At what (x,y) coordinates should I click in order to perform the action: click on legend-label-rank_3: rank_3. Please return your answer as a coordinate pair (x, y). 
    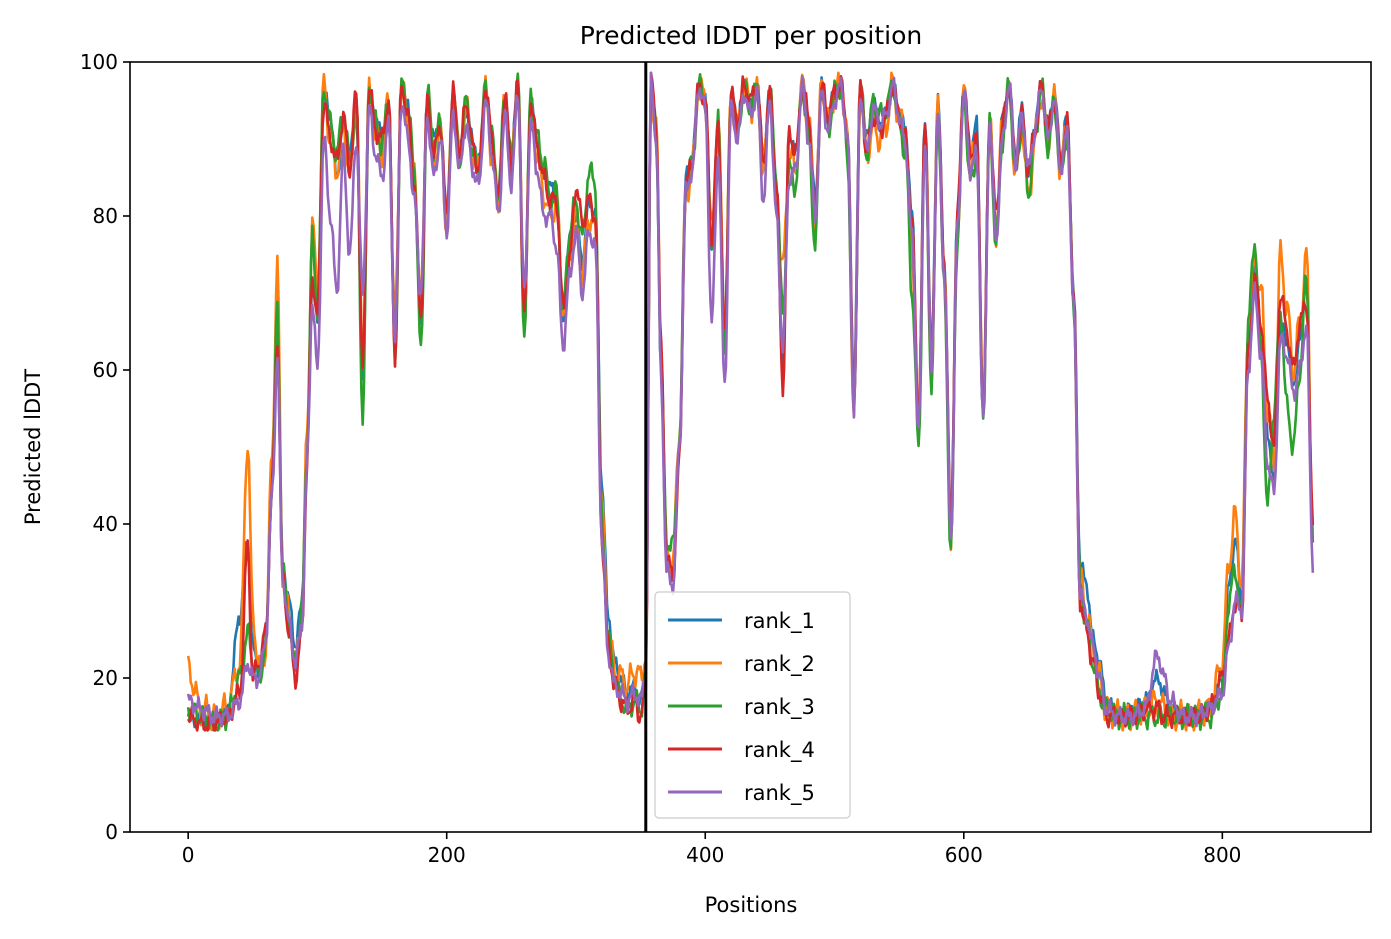
    Looking at the image, I should click on (779, 707).